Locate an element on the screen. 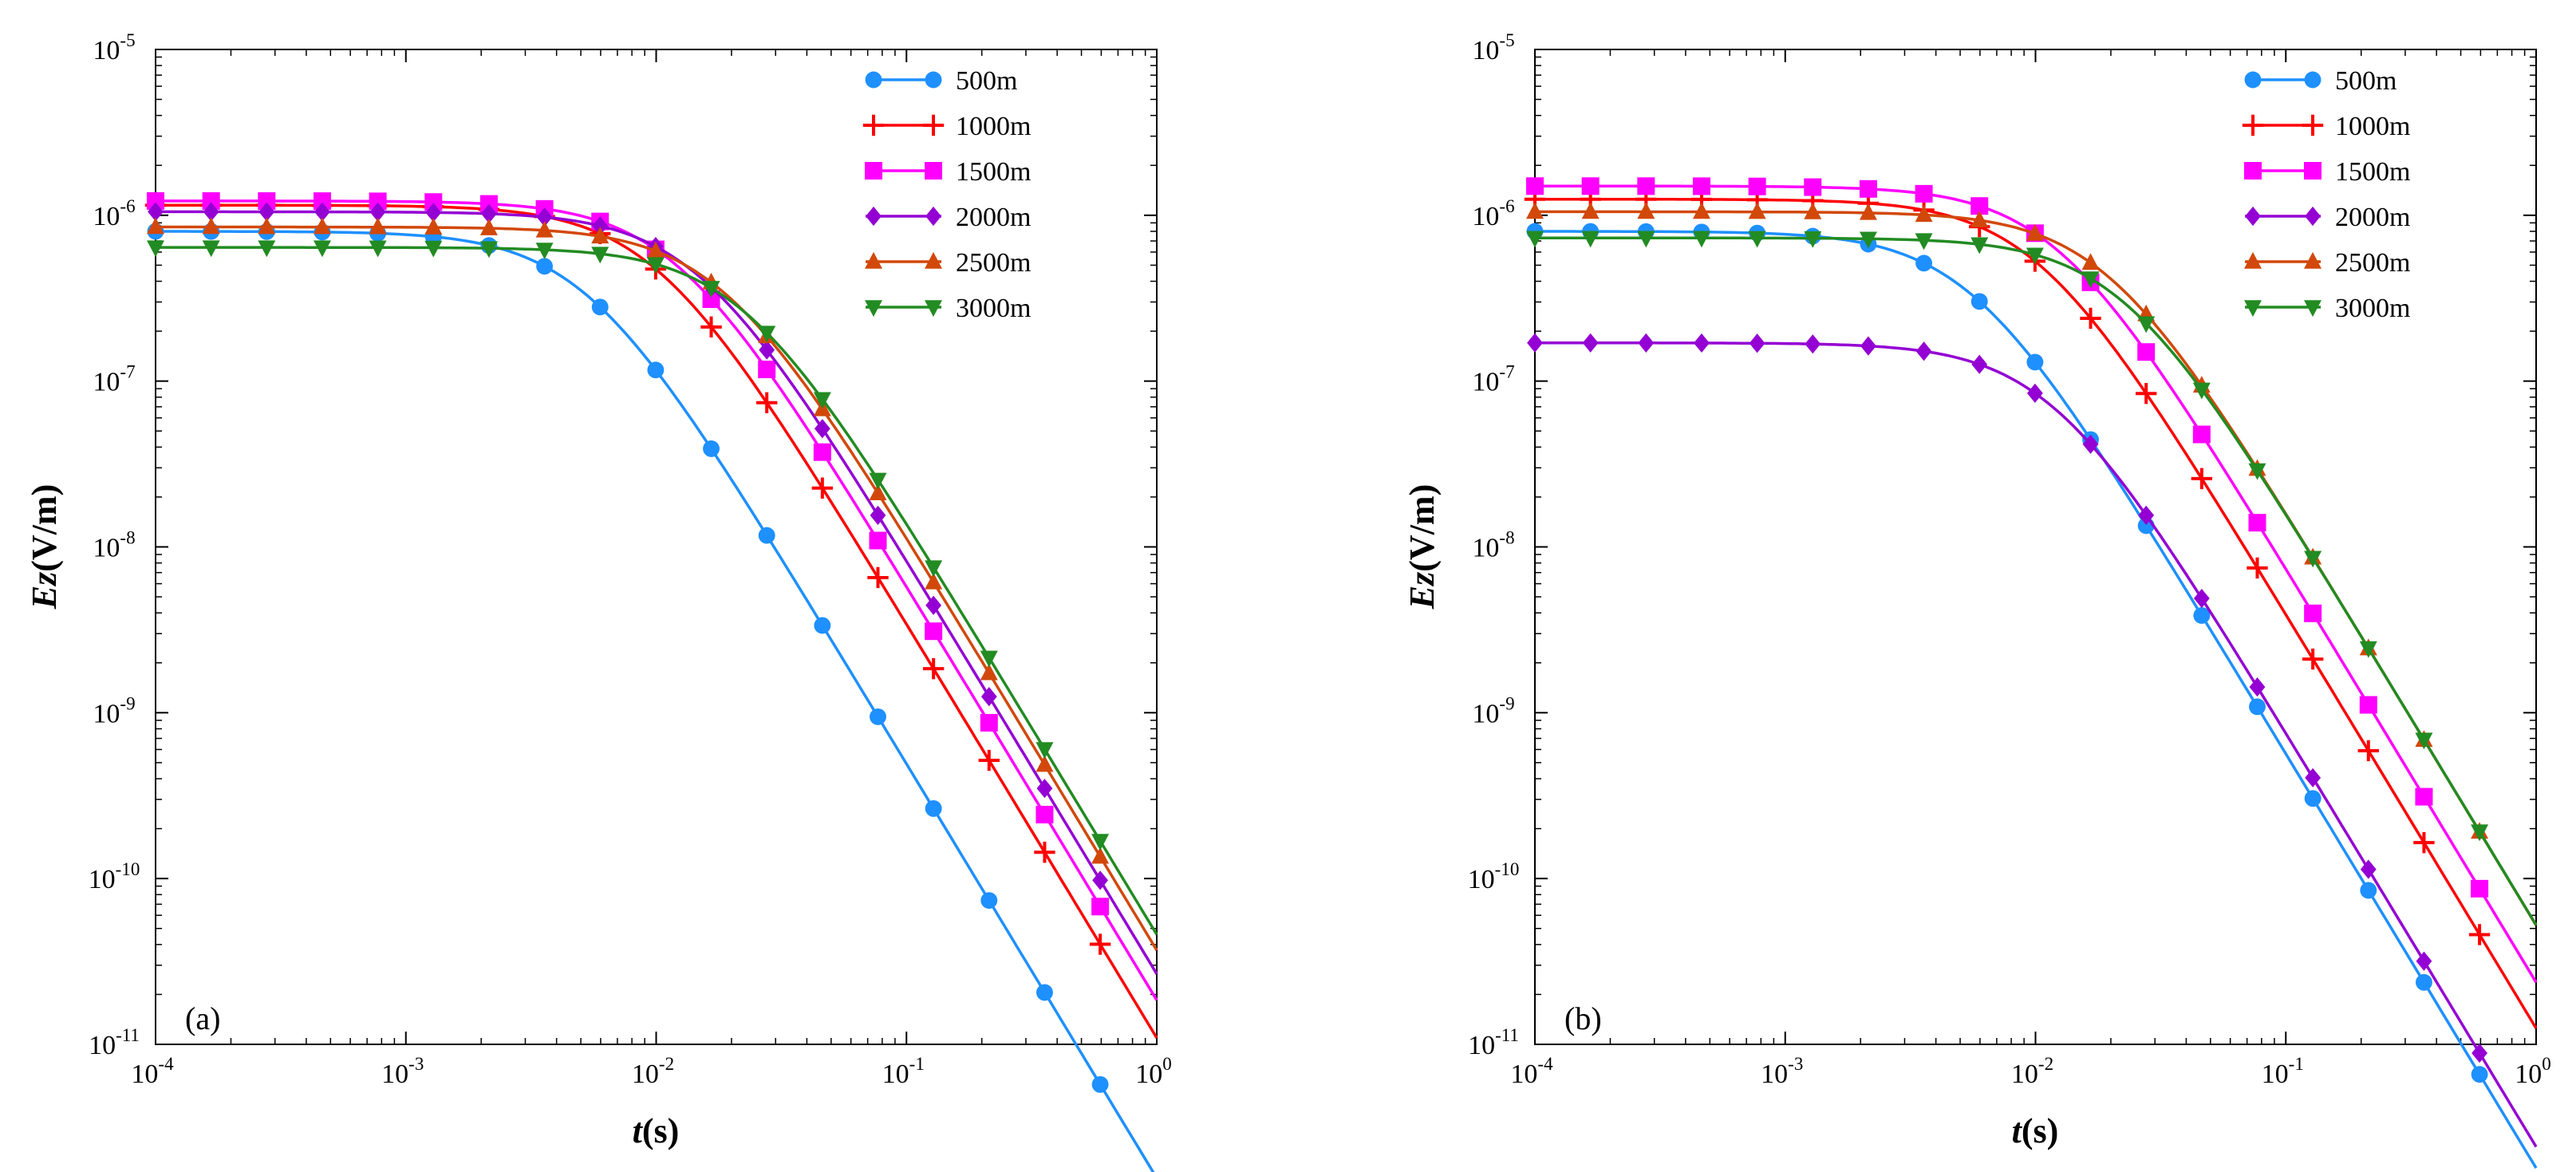  legend-label: 3000m is located at coordinates (993, 308).